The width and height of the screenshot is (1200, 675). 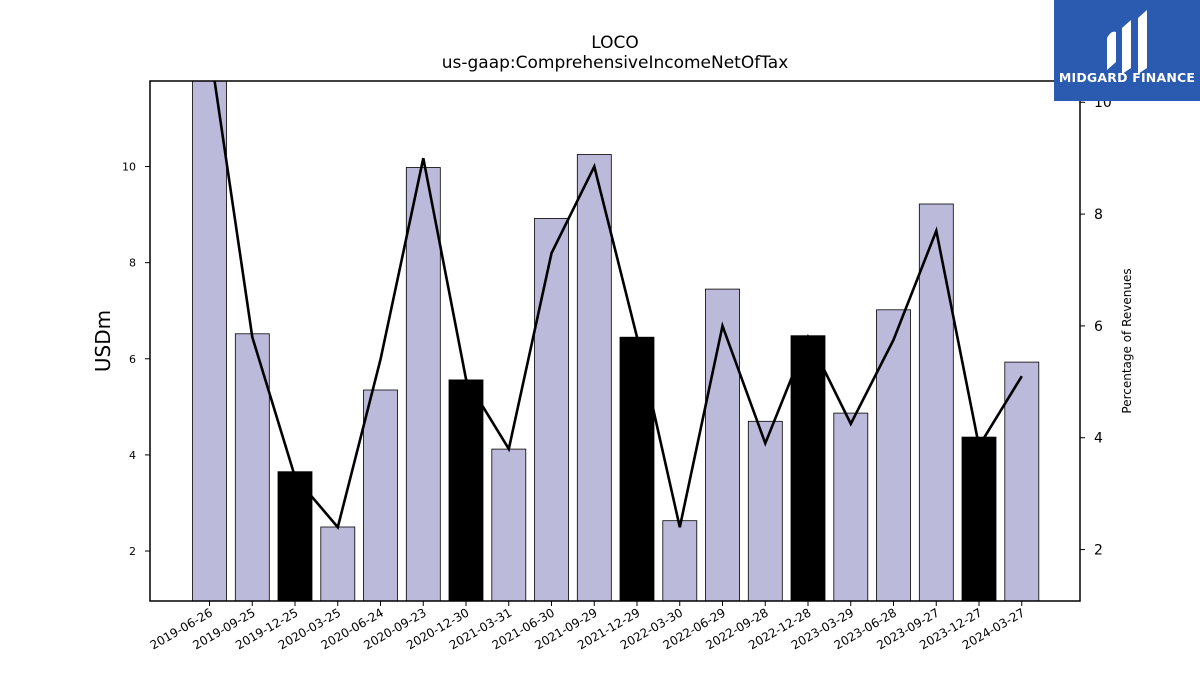 What do you see at coordinates (132, 455) in the screenshot?
I see `y-tick-label: 4` at bounding box center [132, 455].